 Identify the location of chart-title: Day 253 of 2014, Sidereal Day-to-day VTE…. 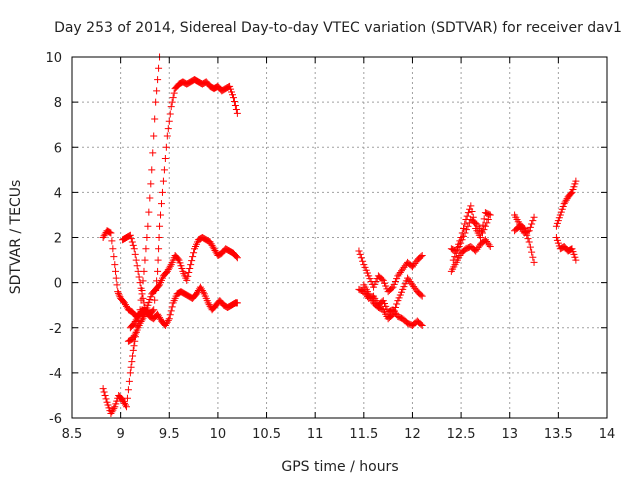
(338, 28).